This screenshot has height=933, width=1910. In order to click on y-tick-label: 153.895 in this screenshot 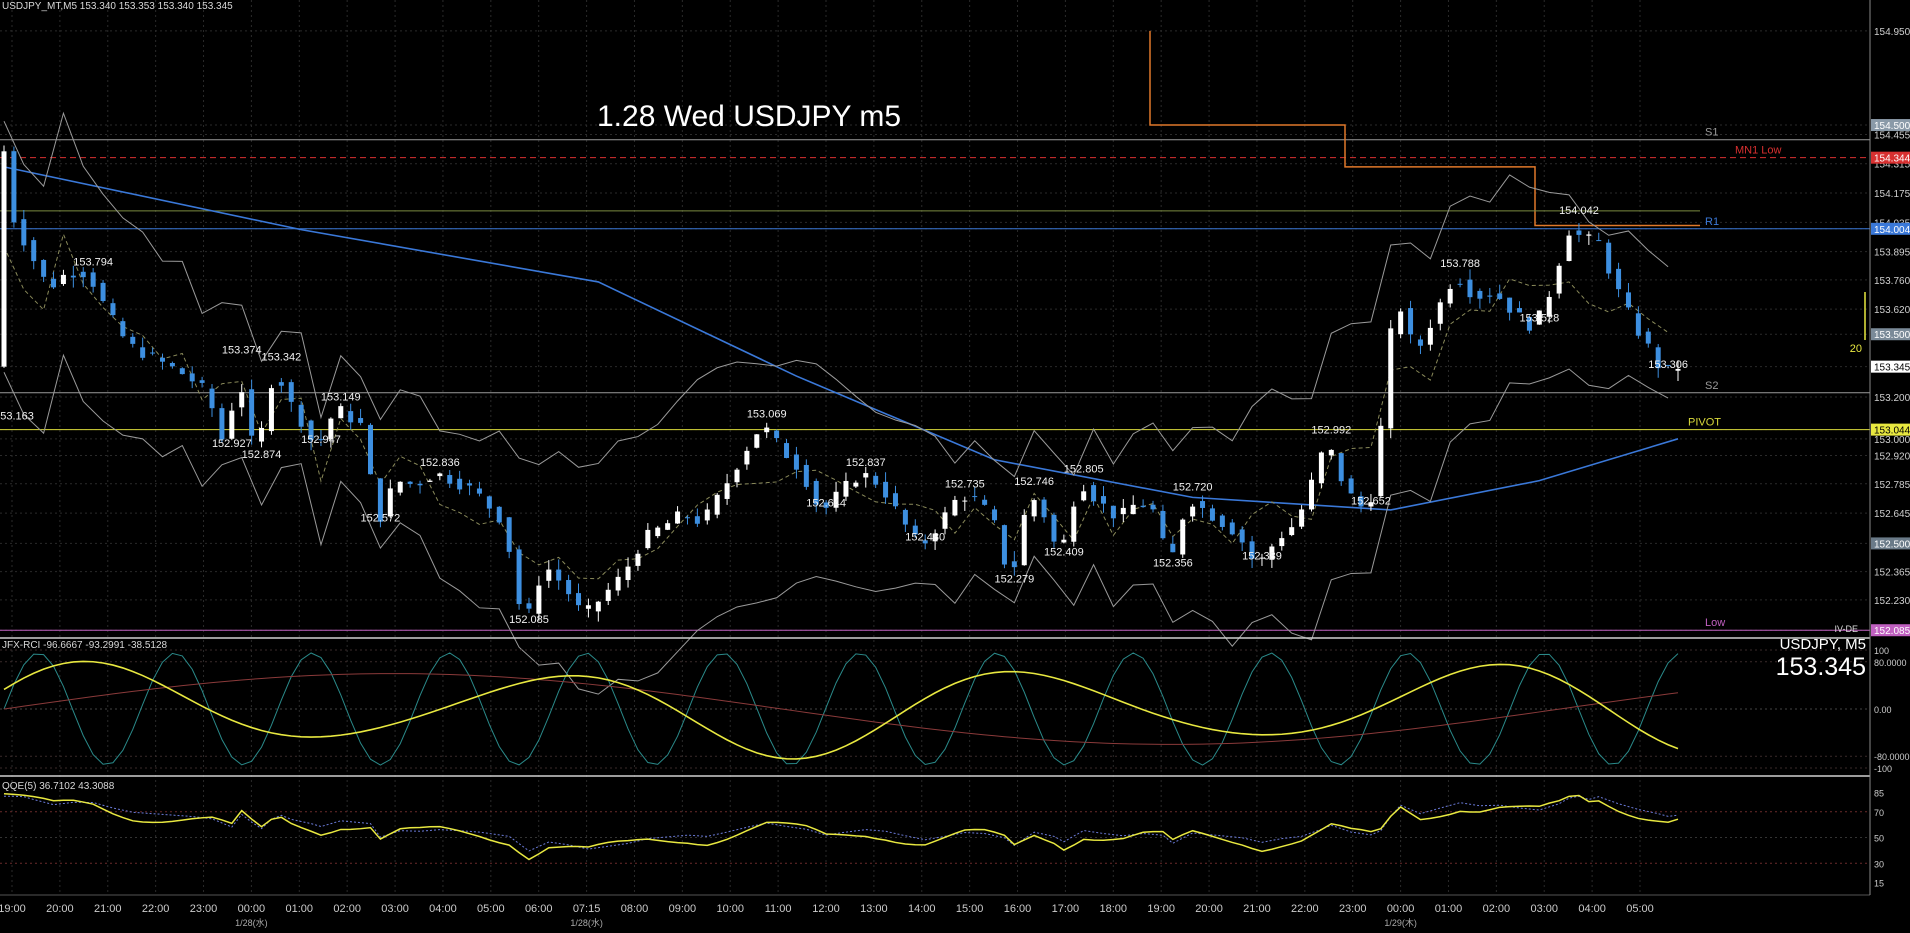, I will do `click(1892, 253)`.